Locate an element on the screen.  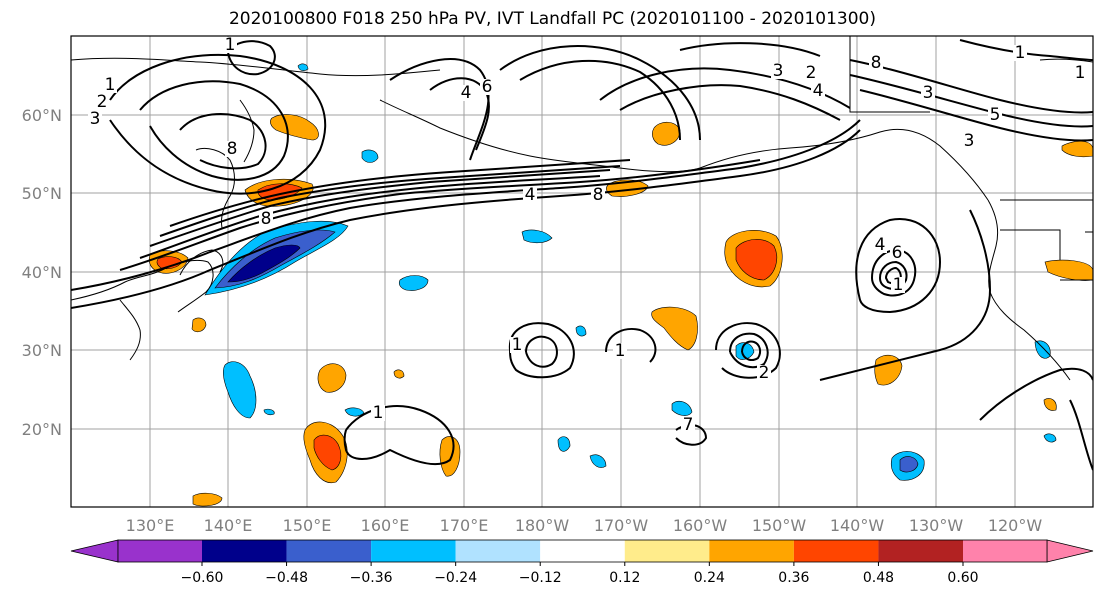
y-tick-label: 50°N is located at coordinates (42, 193).